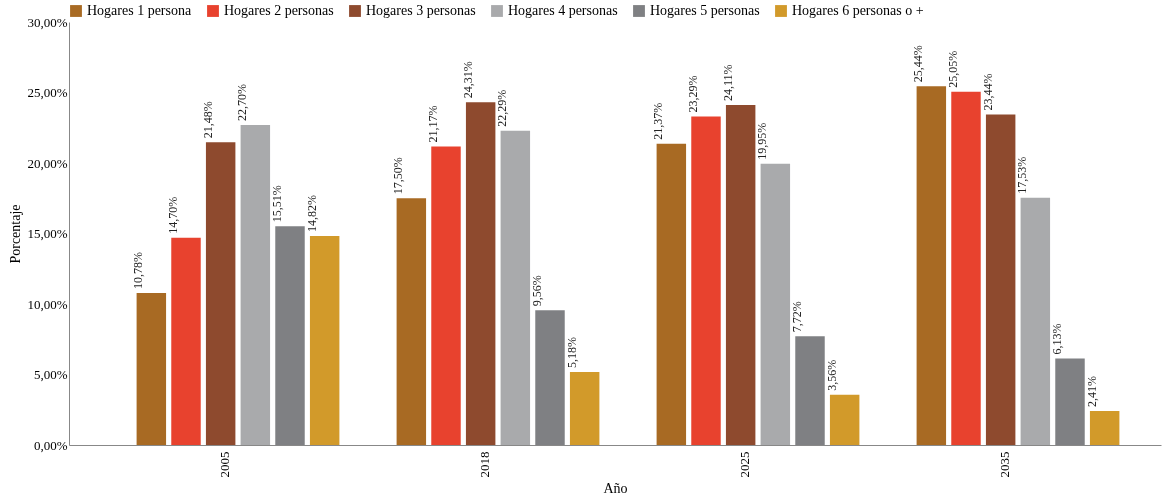 Image resolution: width=1171 pixels, height=499 pixels. What do you see at coordinates (1091, 392) in the screenshot?
I see `data-label: 2,41%` at bounding box center [1091, 392].